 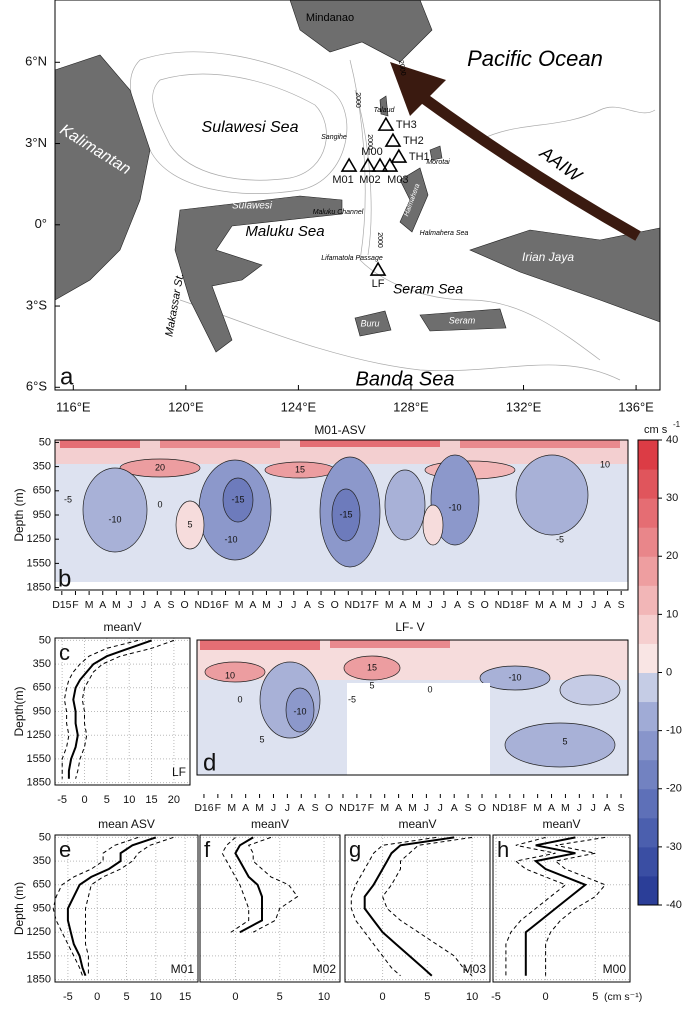 What do you see at coordinates (65, 849) in the screenshot?
I see `panel-label: e` at bounding box center [65, 849].